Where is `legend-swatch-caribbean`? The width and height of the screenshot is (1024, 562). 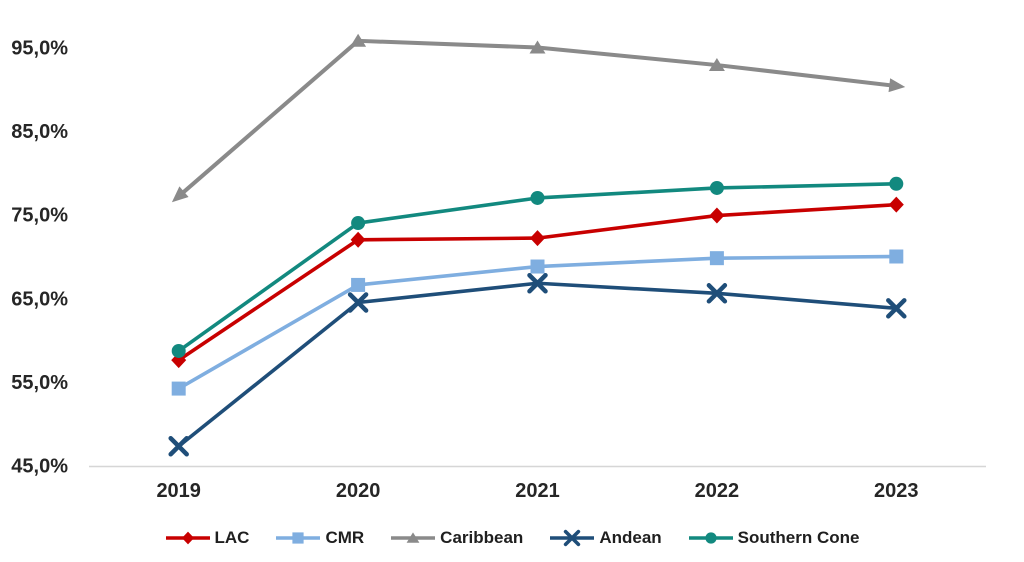
legend-swatch-caribbean is located at coordinates (413, 537).